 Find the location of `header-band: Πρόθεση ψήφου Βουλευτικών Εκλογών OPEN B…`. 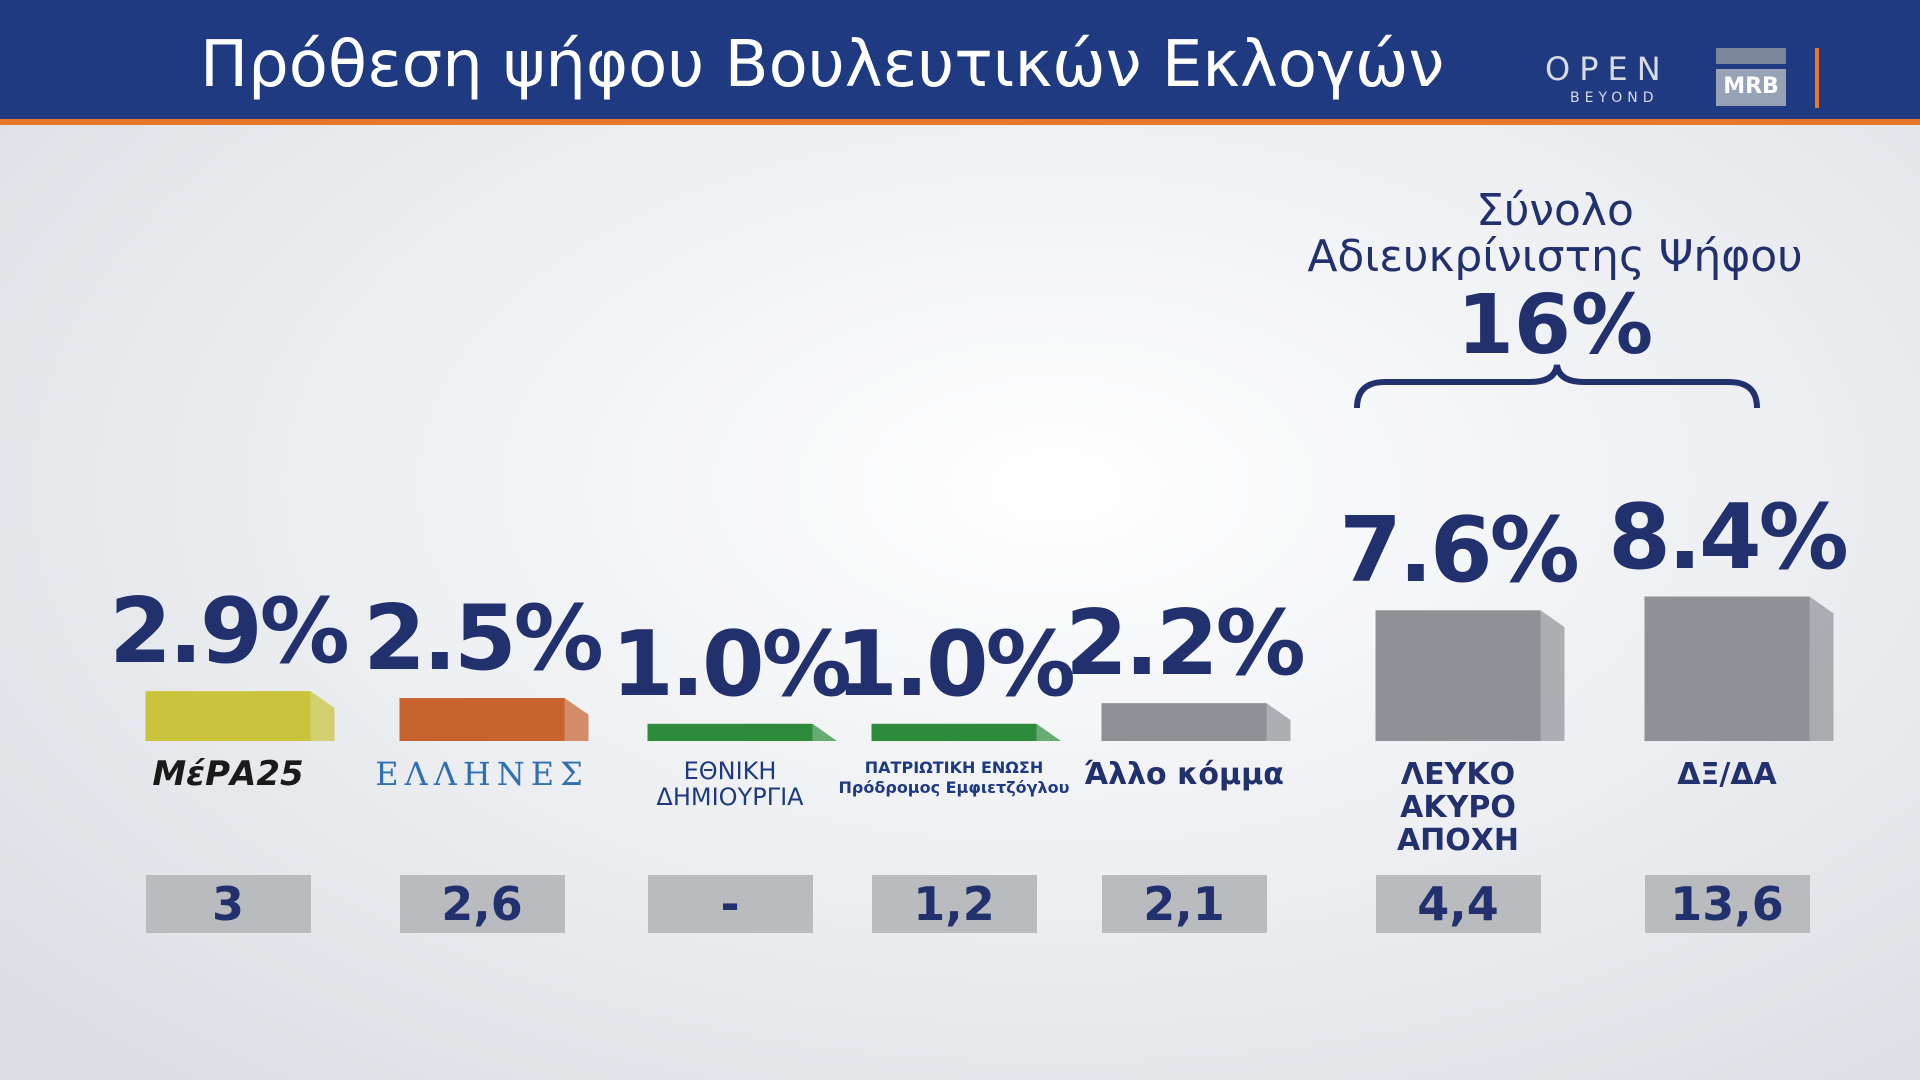

header-band: Πρόθεση ψήφου Βουλευτικών Εκλογών OPEN B… is located at coordinates (960, 62).